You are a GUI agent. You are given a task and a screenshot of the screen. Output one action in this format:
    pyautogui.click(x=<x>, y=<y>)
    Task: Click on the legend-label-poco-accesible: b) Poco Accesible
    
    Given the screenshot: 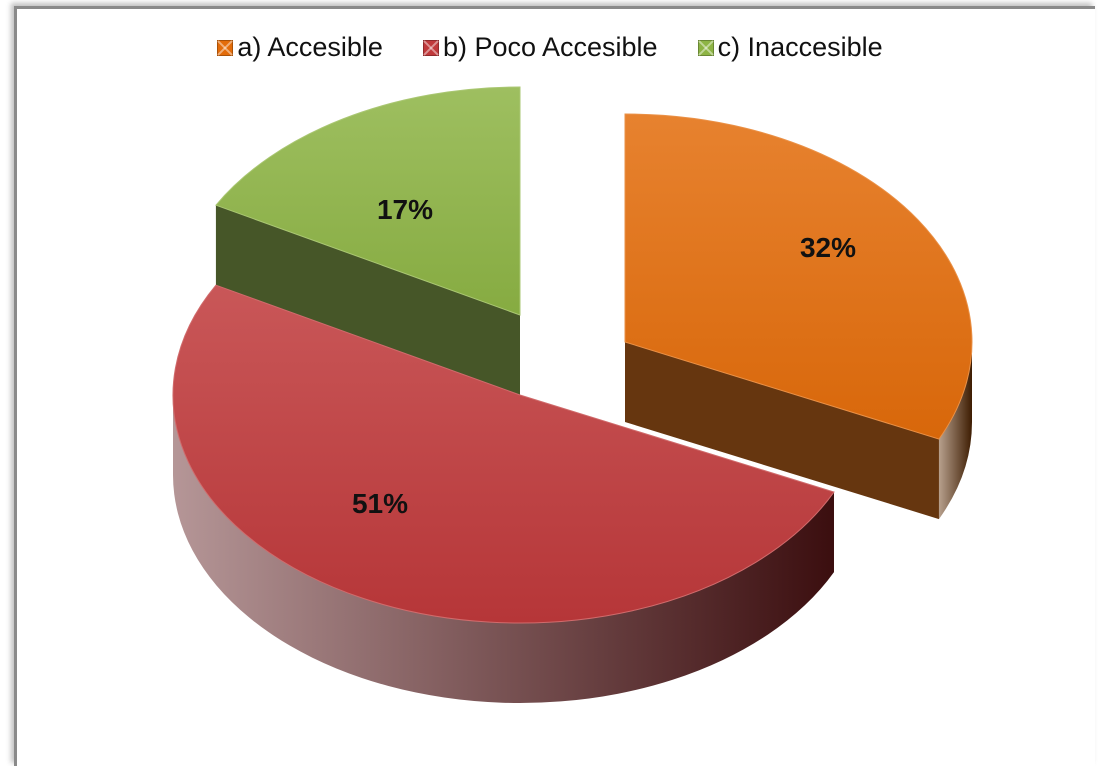 What is the action you would take?
    pyautogui.click(x=550, y=47)
    